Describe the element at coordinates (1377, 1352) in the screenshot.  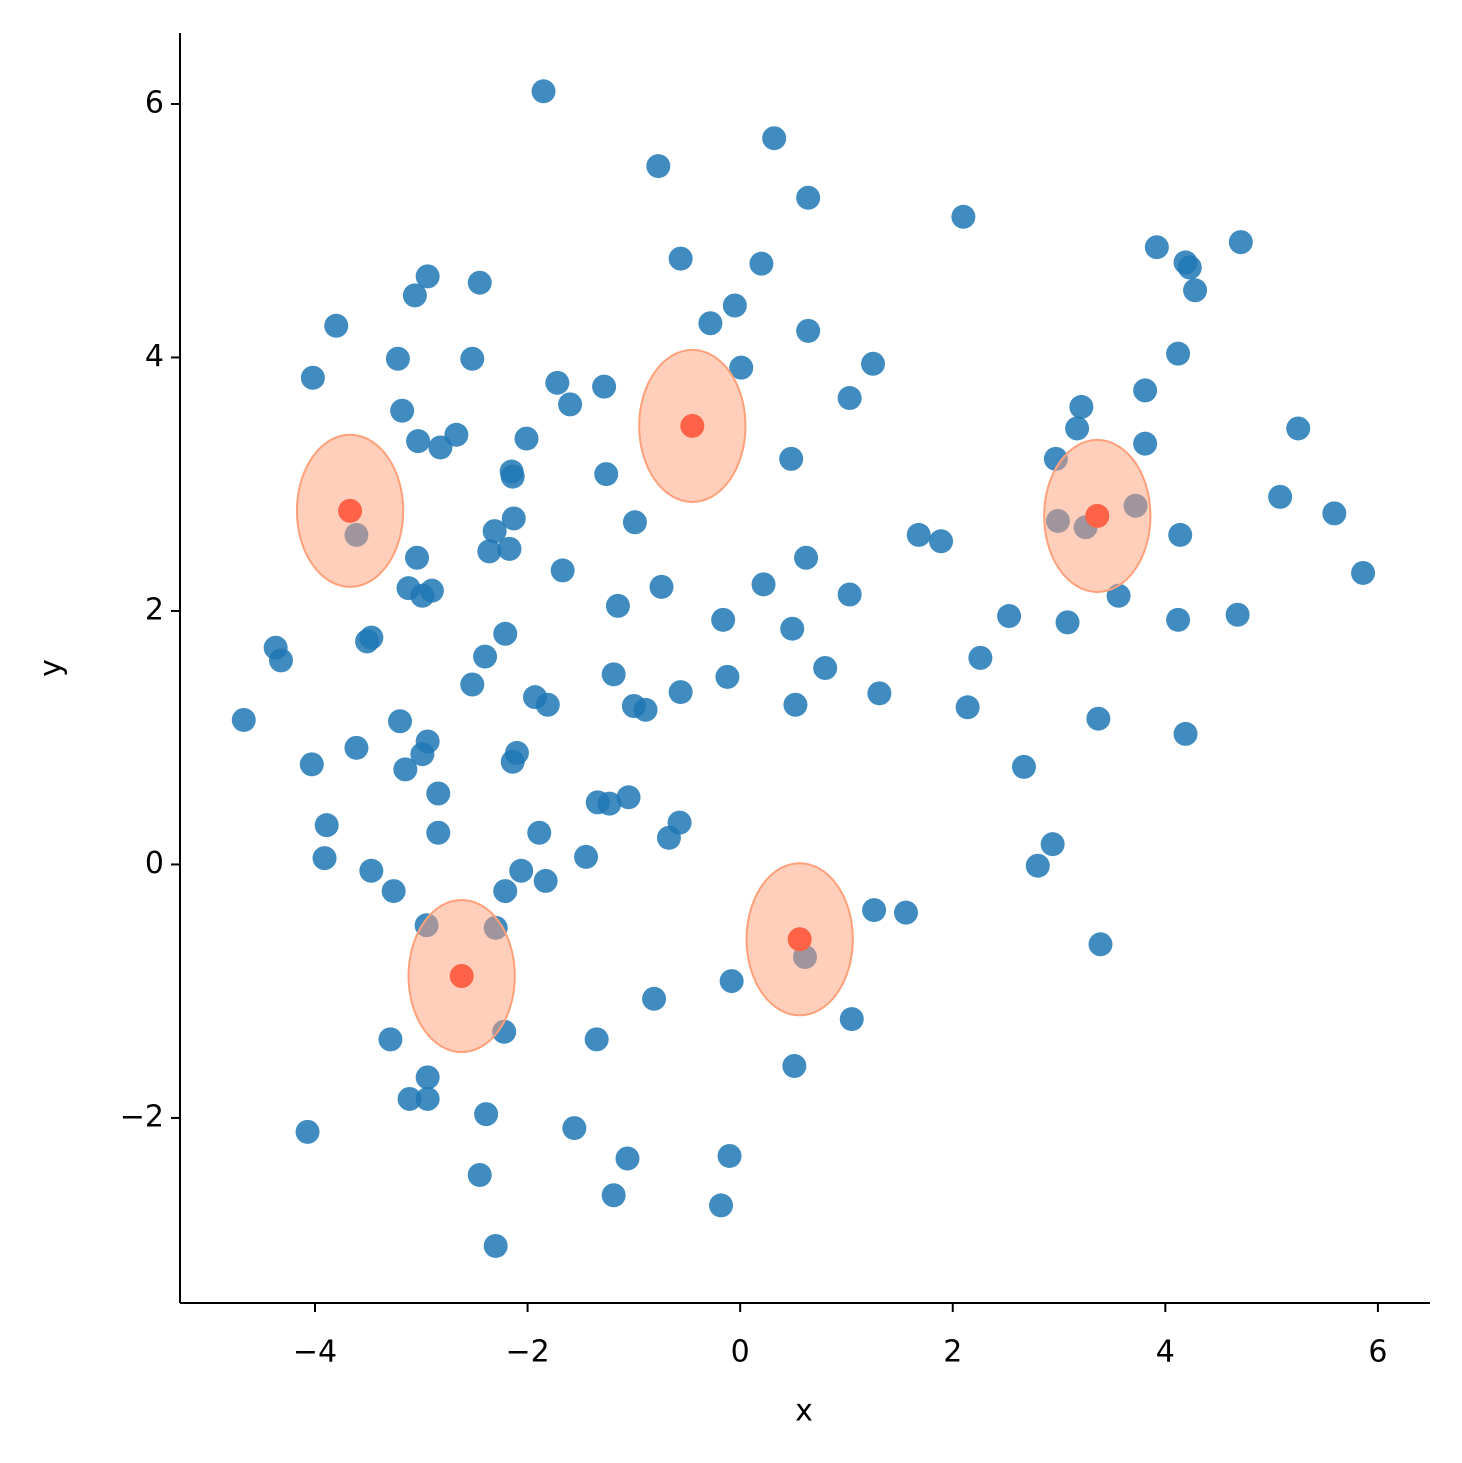
I see `x-tick-label: 6` at that location.